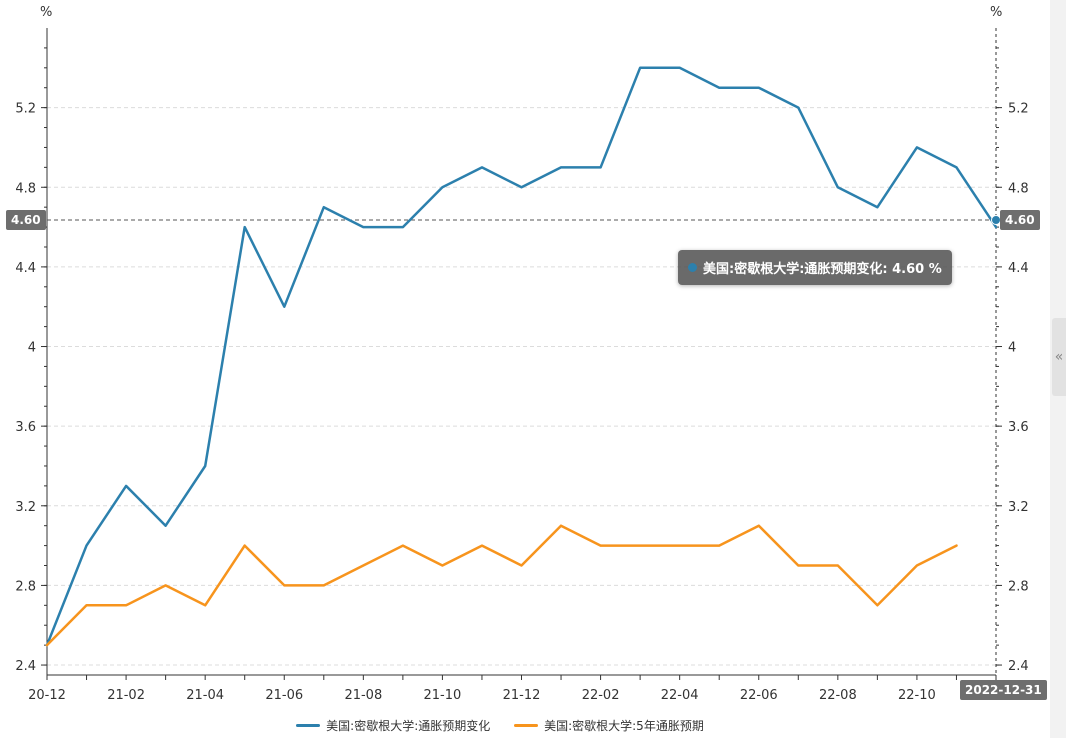 The height and width of the screenshot is (738, 1066). What do you see at coordinates (408, 726) in the screenshot?
I see `legend-label-1: 美国:密歇根大学:通胀预期变化` at bounding box center [408, 726].